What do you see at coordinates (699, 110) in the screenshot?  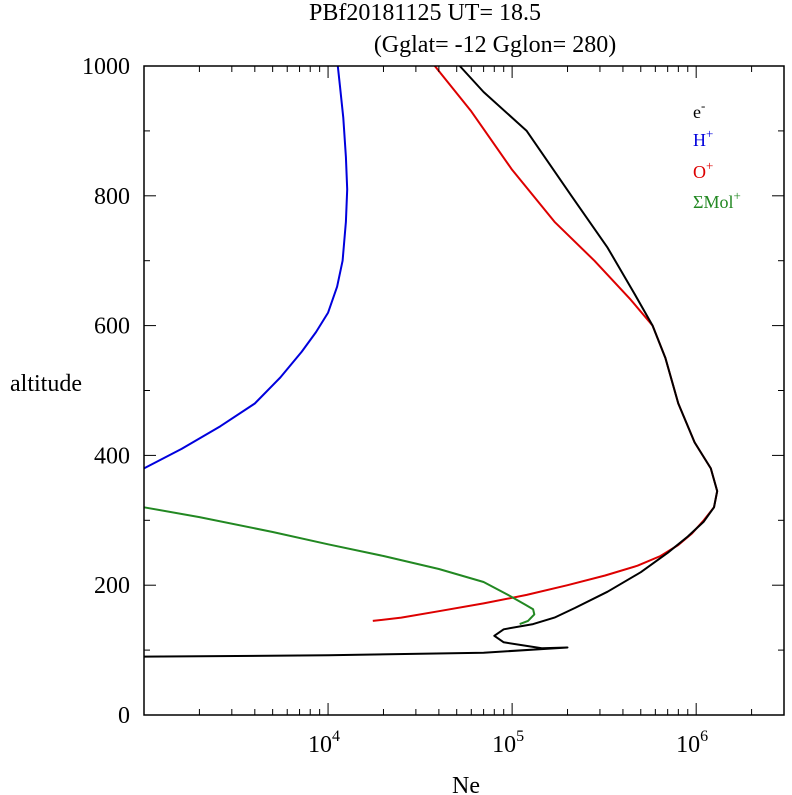 I see `legend-entry-e: e-` at bounding box center [699, 110].